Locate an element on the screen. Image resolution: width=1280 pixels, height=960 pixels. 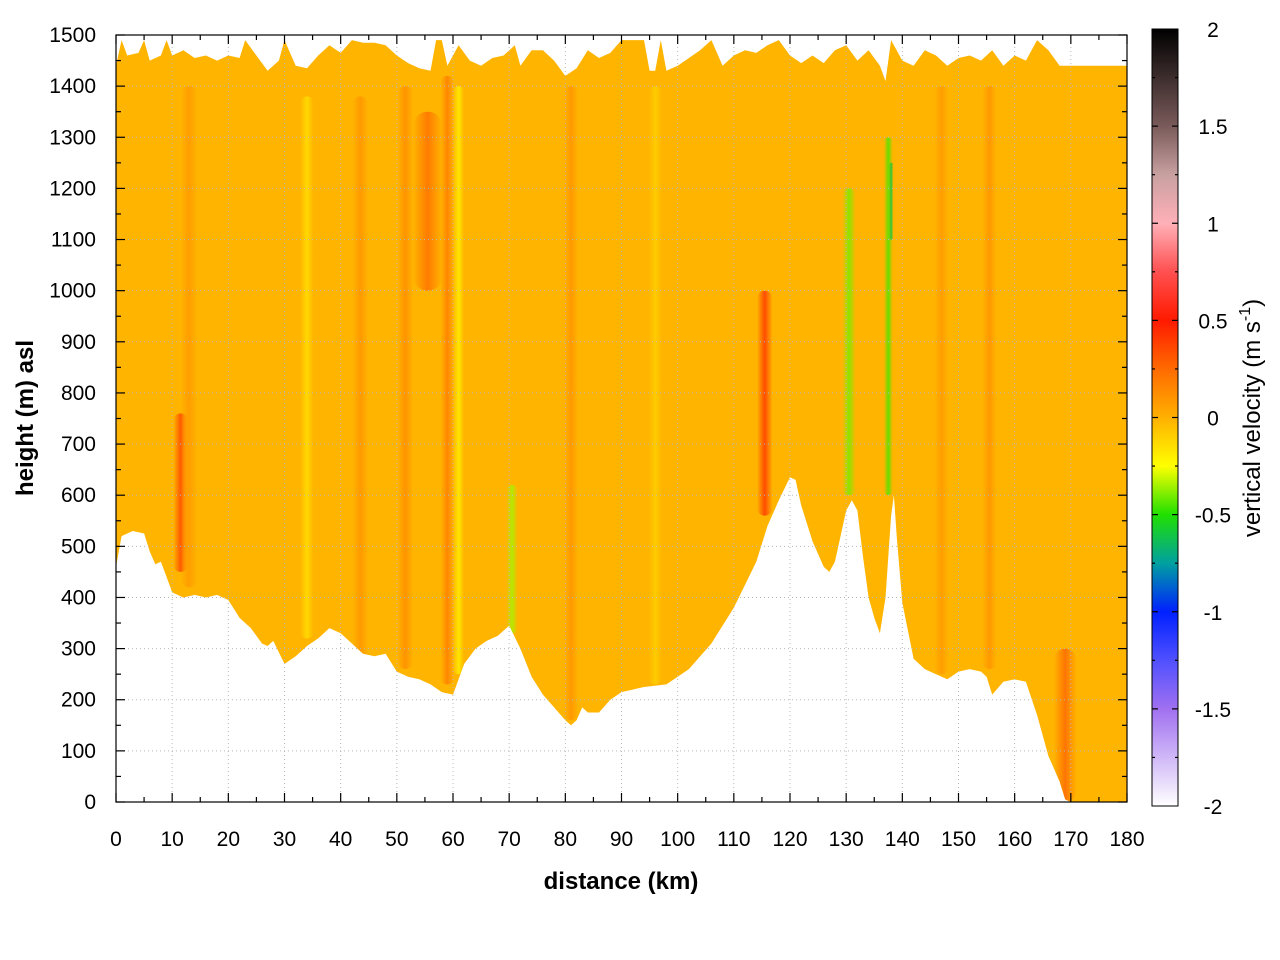
colorbar-tick-label: 0.5 is located at coordinates (1212, 321).